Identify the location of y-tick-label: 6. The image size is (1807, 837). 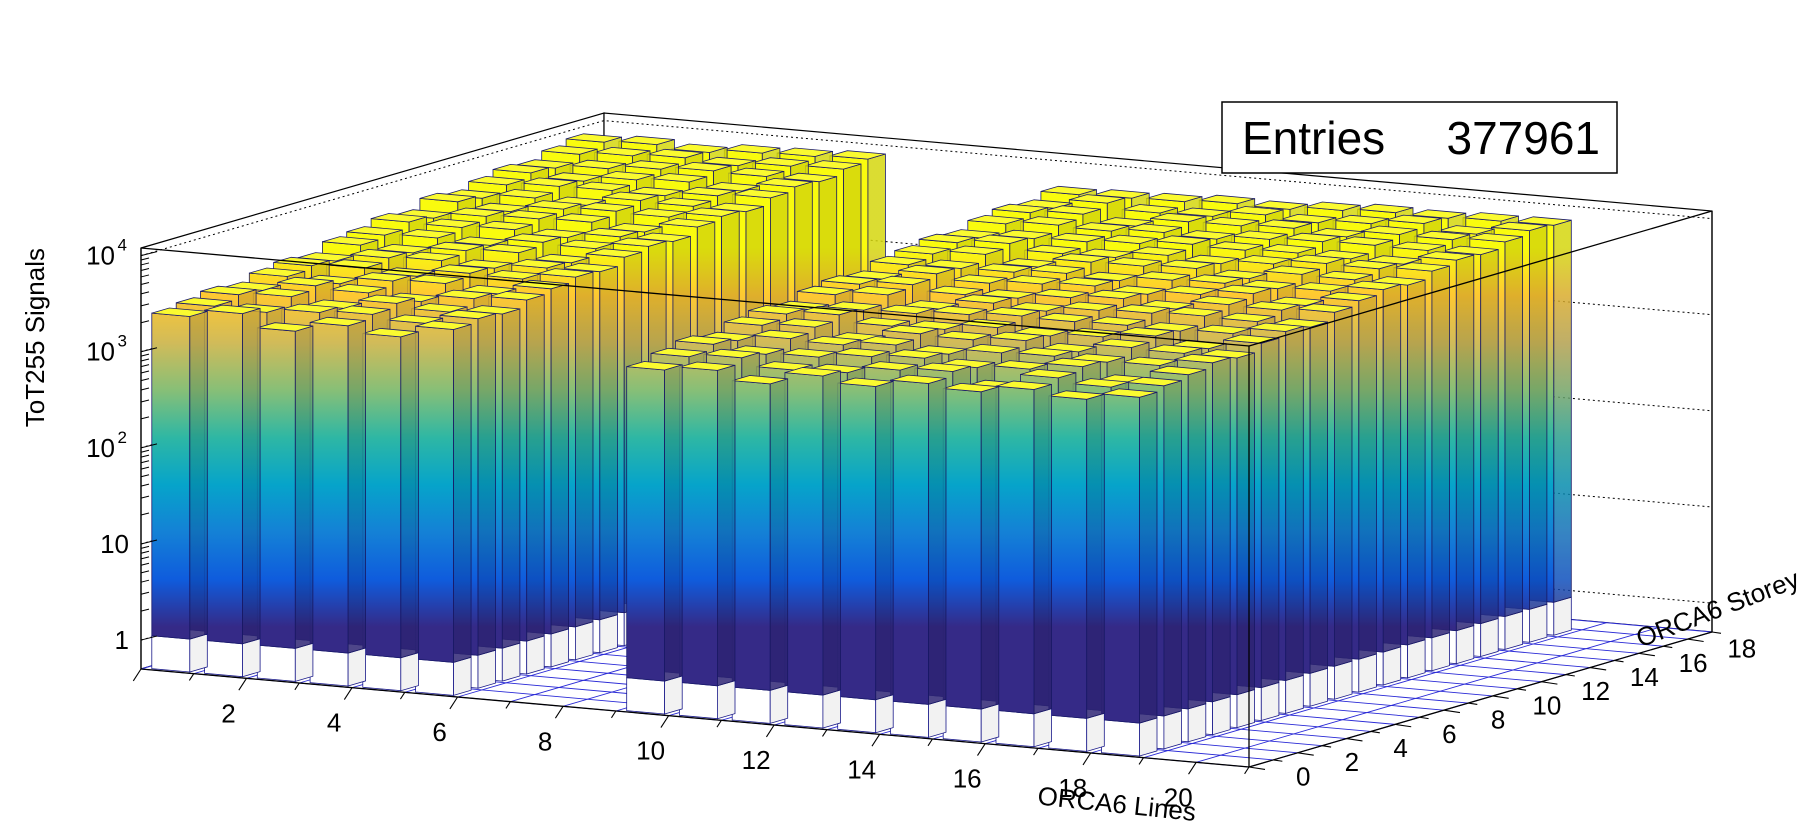
(1449, 734).